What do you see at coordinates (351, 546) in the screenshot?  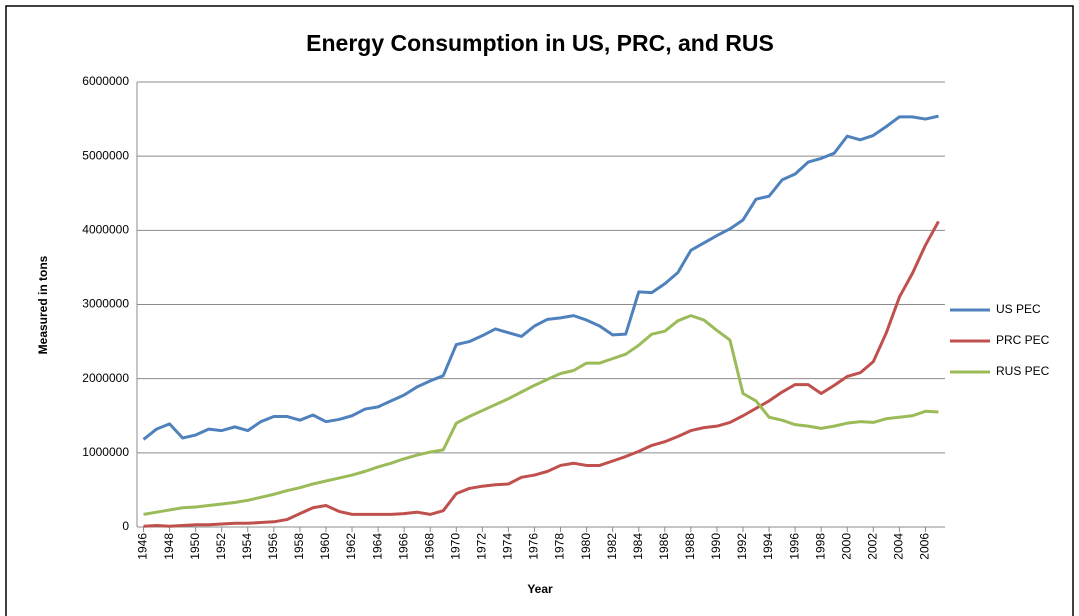 I see `x-tick-label: 1962` at bounding box center [351, 546].